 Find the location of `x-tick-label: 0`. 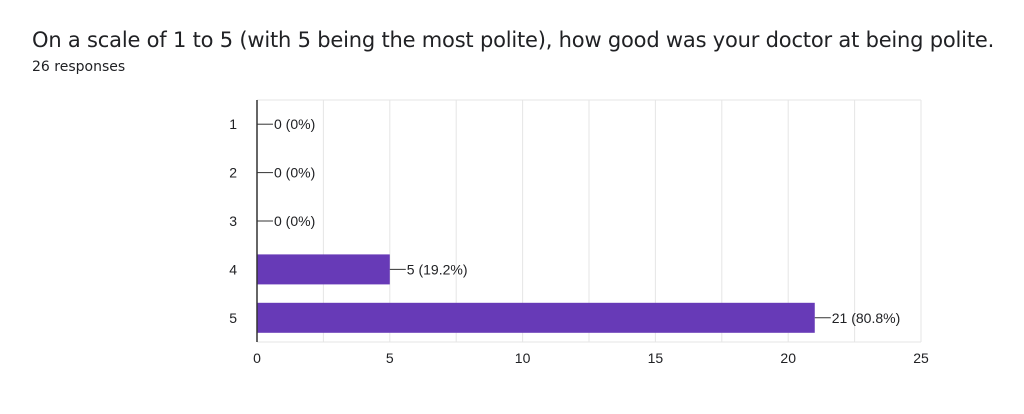

x-tick-label: 0 is located at coordinates (257, 358).